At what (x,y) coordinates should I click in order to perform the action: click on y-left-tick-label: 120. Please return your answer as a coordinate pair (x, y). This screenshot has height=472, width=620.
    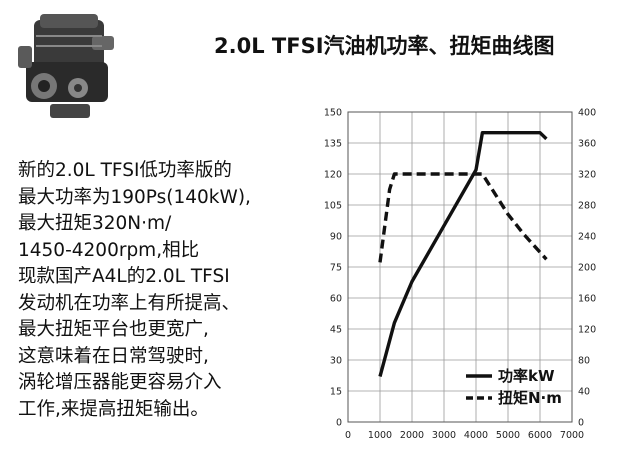
    Looking at the image, I should click on (333, 175).